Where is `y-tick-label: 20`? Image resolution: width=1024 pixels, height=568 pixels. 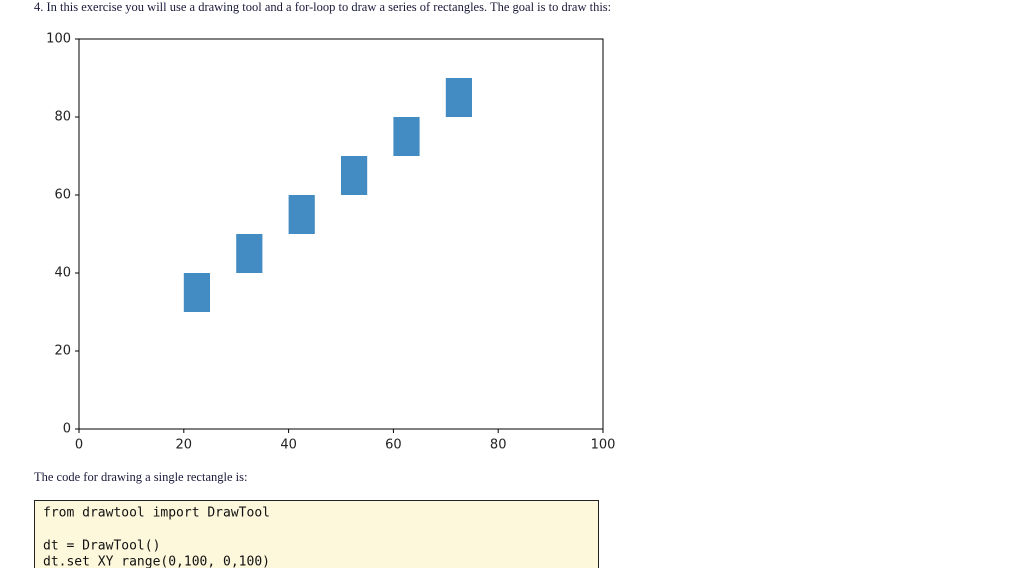 y-tick-label: 20 is located at coordinates (62, 351).